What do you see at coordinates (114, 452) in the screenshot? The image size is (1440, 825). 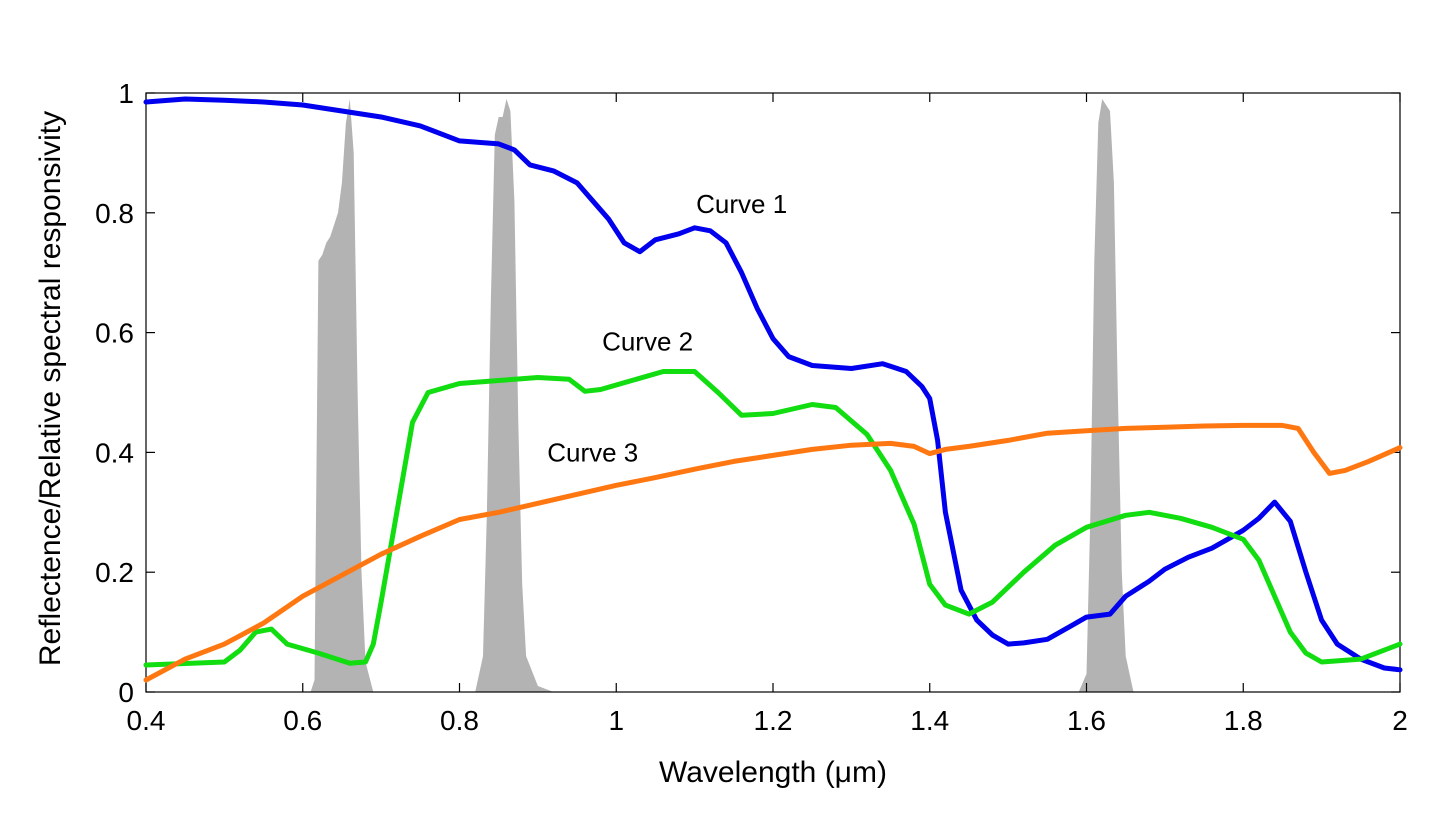 I see `y-tick-label: 0.4` at bounding box center [114, 452].